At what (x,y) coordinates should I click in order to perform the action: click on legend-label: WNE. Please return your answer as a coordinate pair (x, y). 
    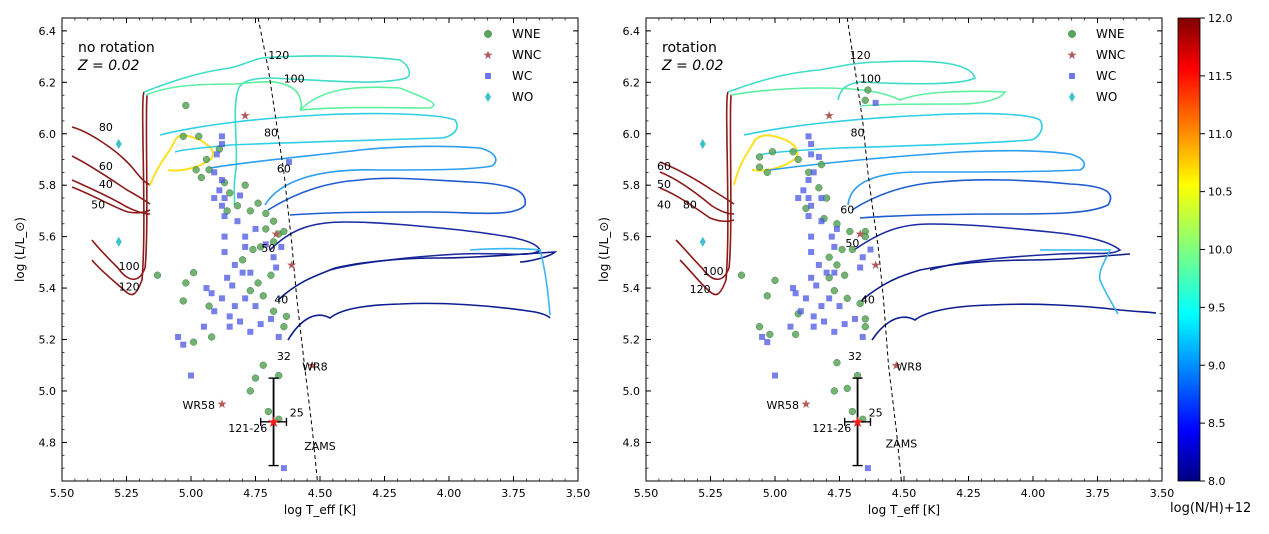
    Looking at the image, I should click on (526, 34).